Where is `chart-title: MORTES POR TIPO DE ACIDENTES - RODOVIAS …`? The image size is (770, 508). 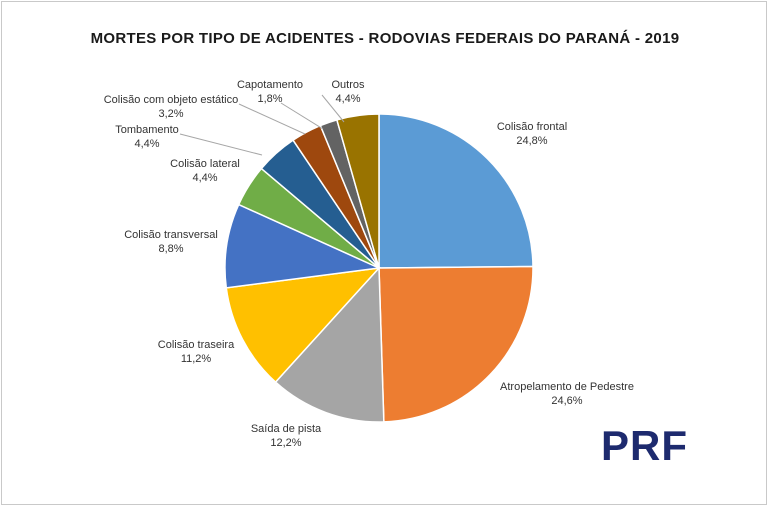 chart-title: MORTES POR TIPO DE ACIDENTES - RODOVIAS … is located at coordinates (385, 38).